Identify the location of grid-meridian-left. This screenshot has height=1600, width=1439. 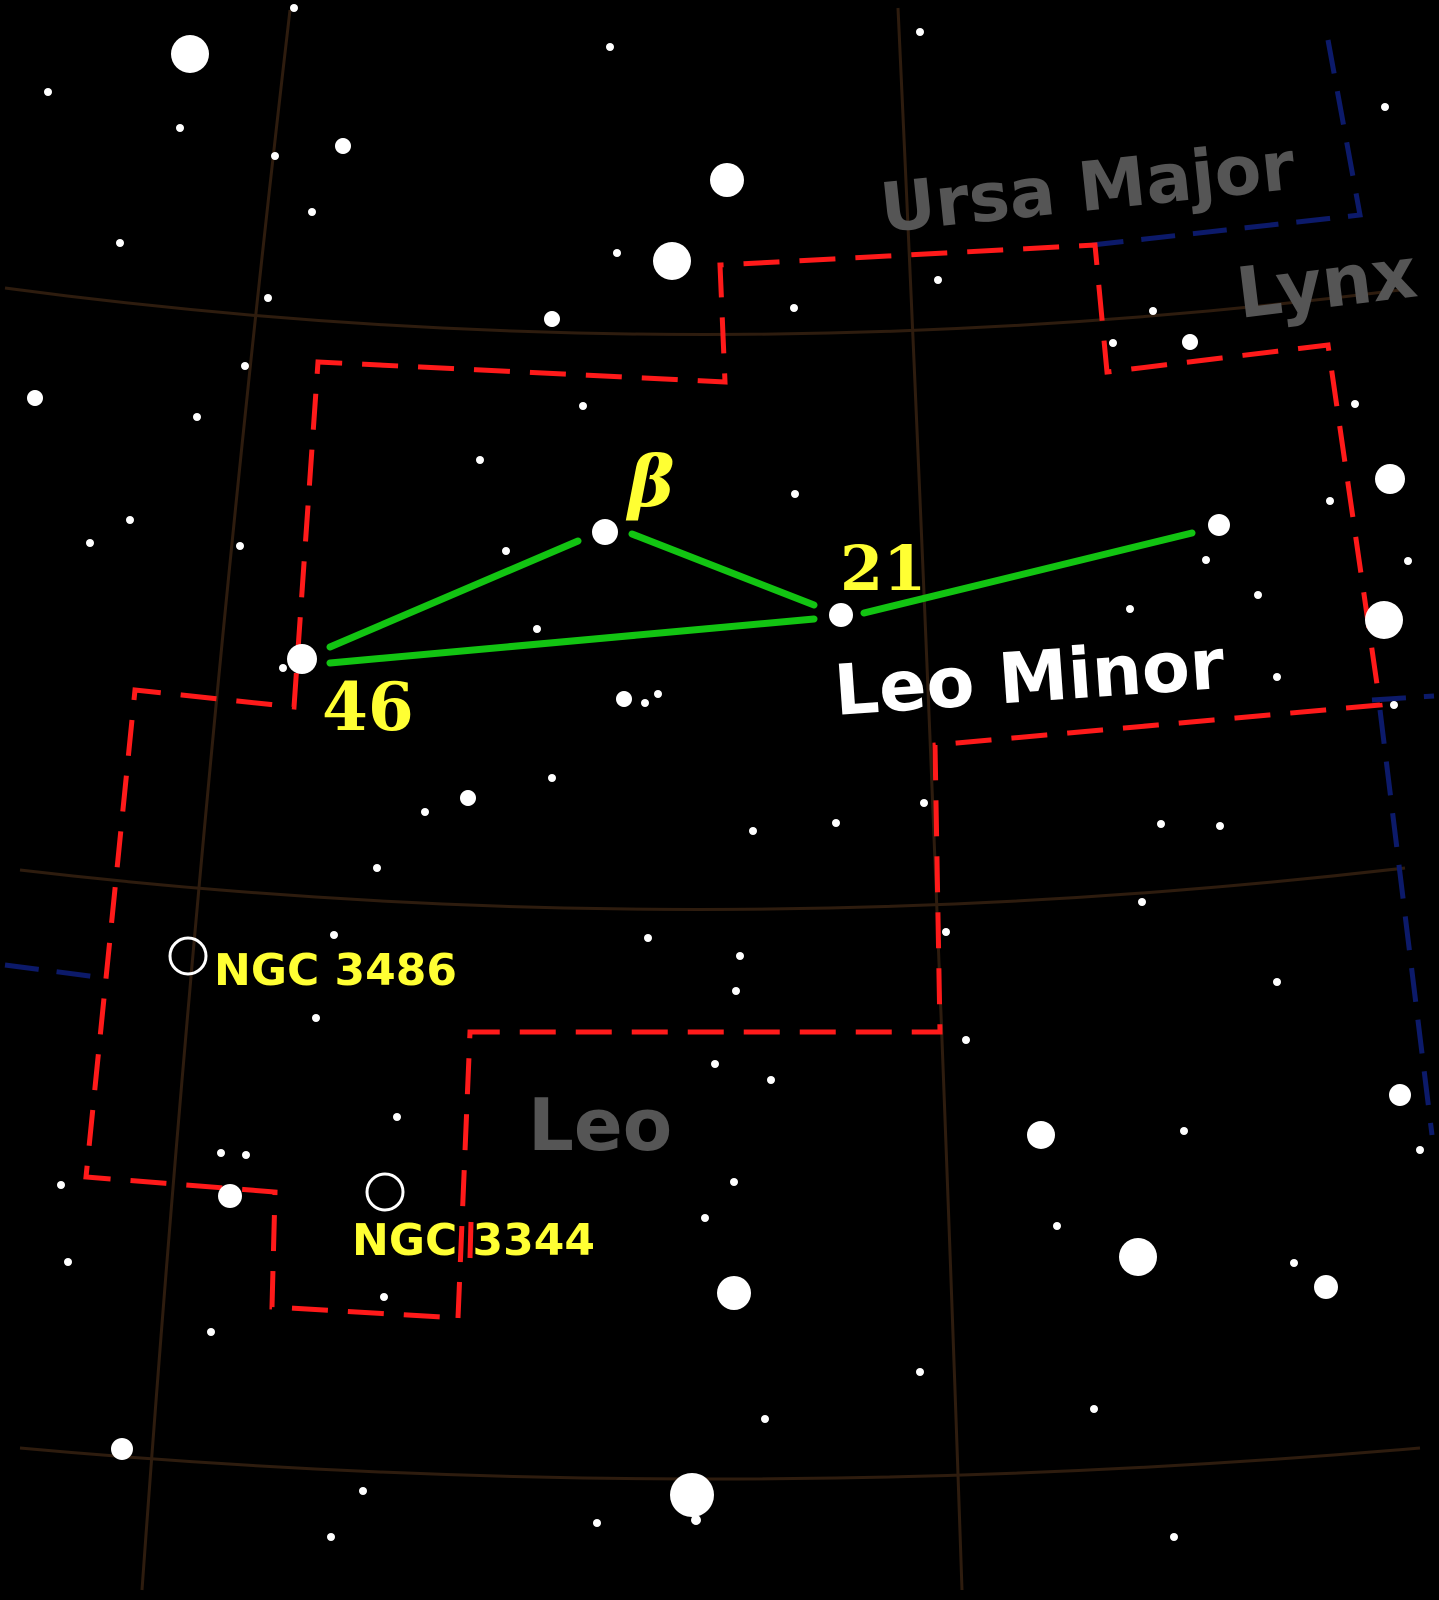
(216, 800).